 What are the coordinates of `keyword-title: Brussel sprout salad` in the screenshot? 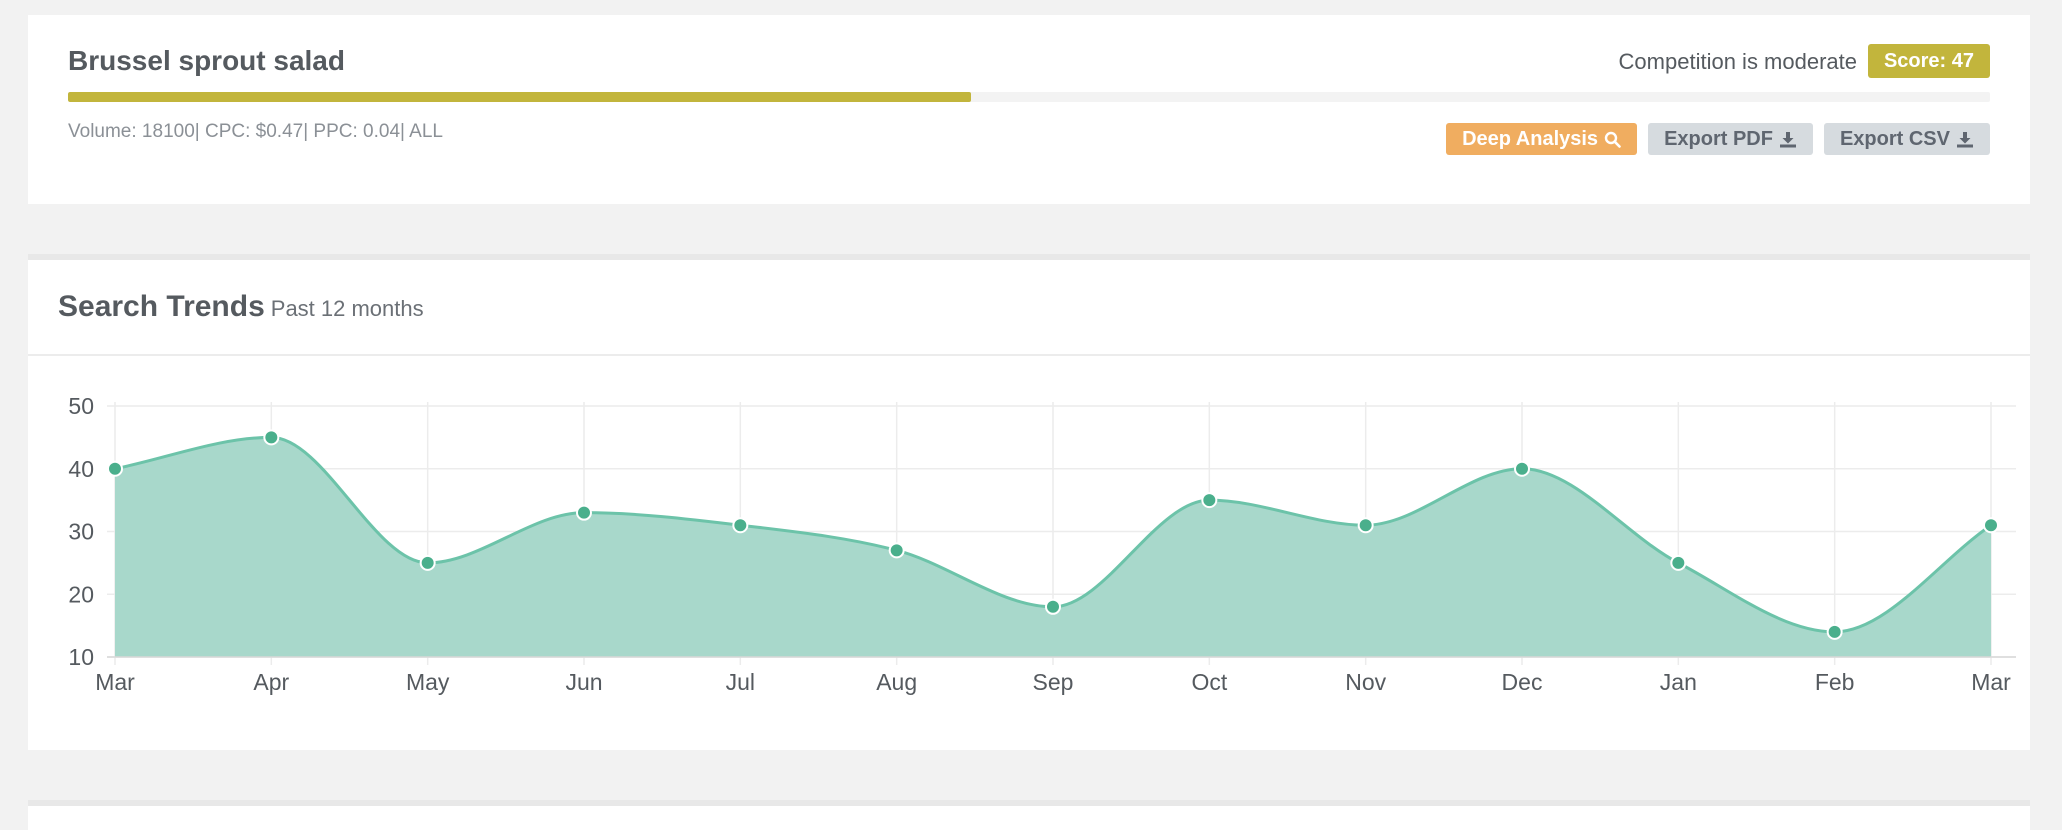 It's located at (206, 60).